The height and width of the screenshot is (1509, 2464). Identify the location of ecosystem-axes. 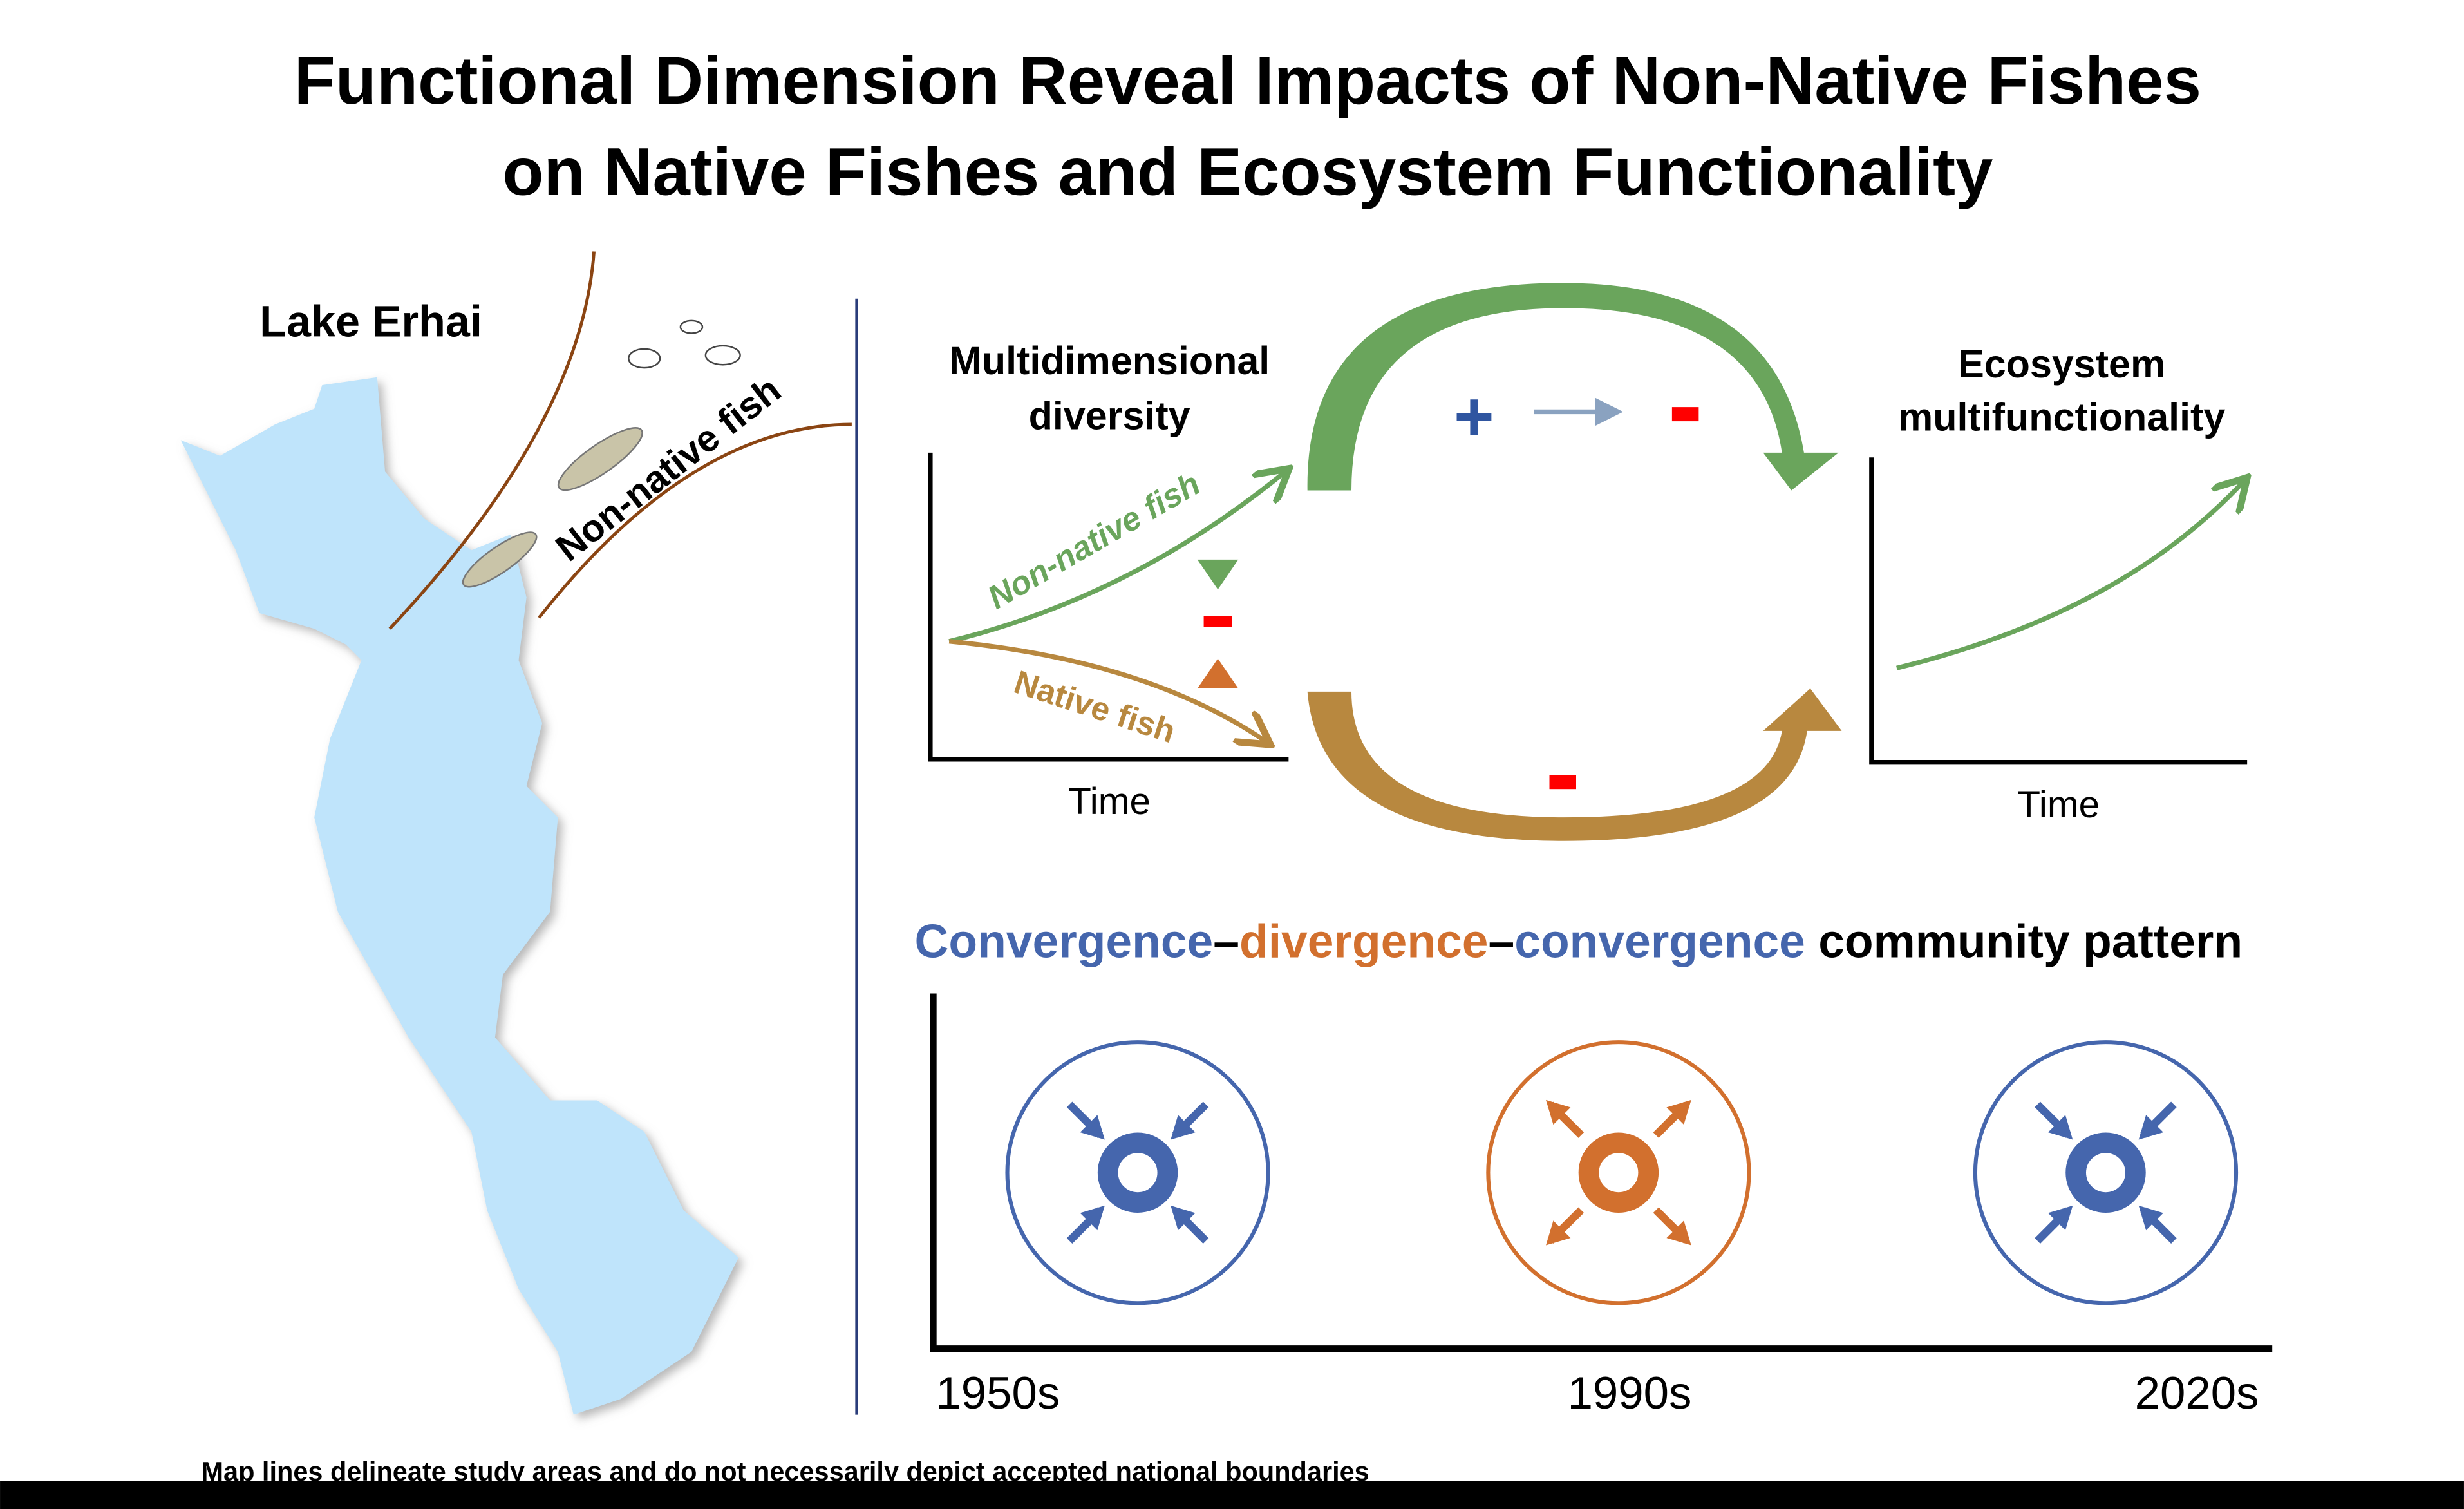
(2058, 611).